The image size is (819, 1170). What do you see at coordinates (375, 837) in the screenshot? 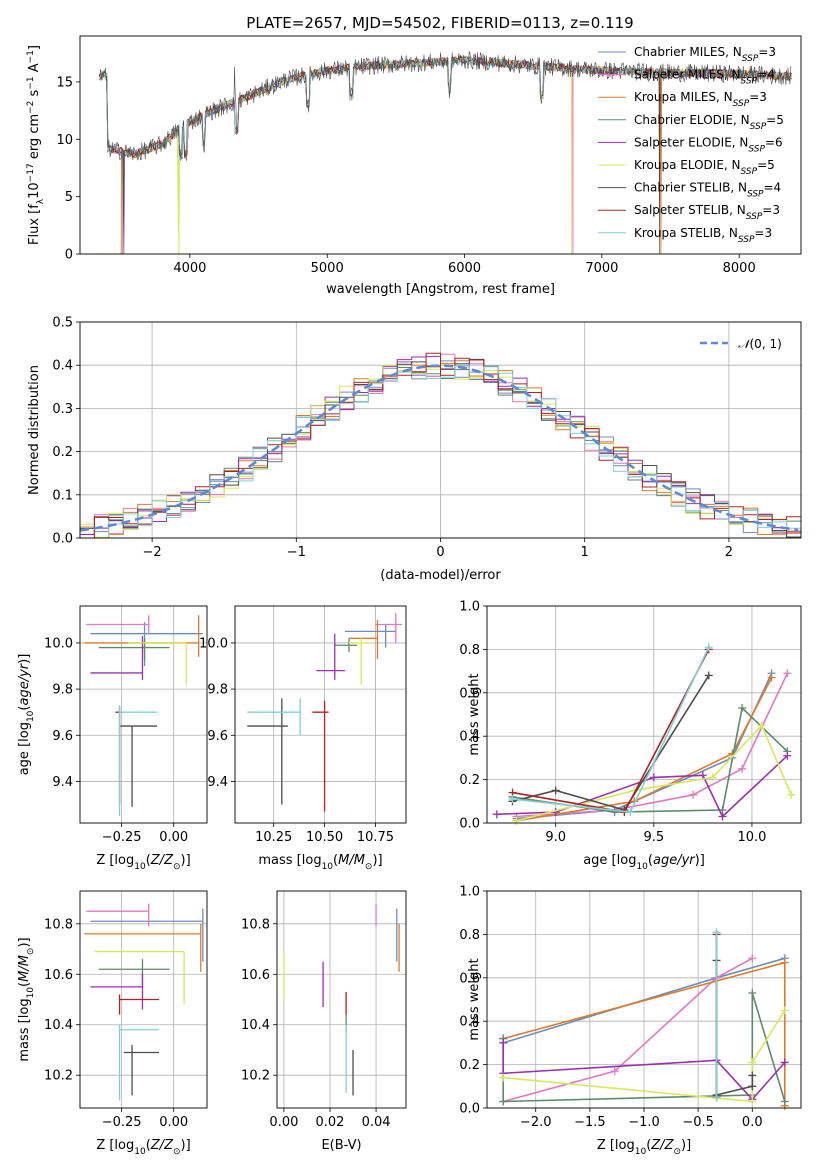
I see `x-tick-label: 10.75` at bounding box center [375, 837].